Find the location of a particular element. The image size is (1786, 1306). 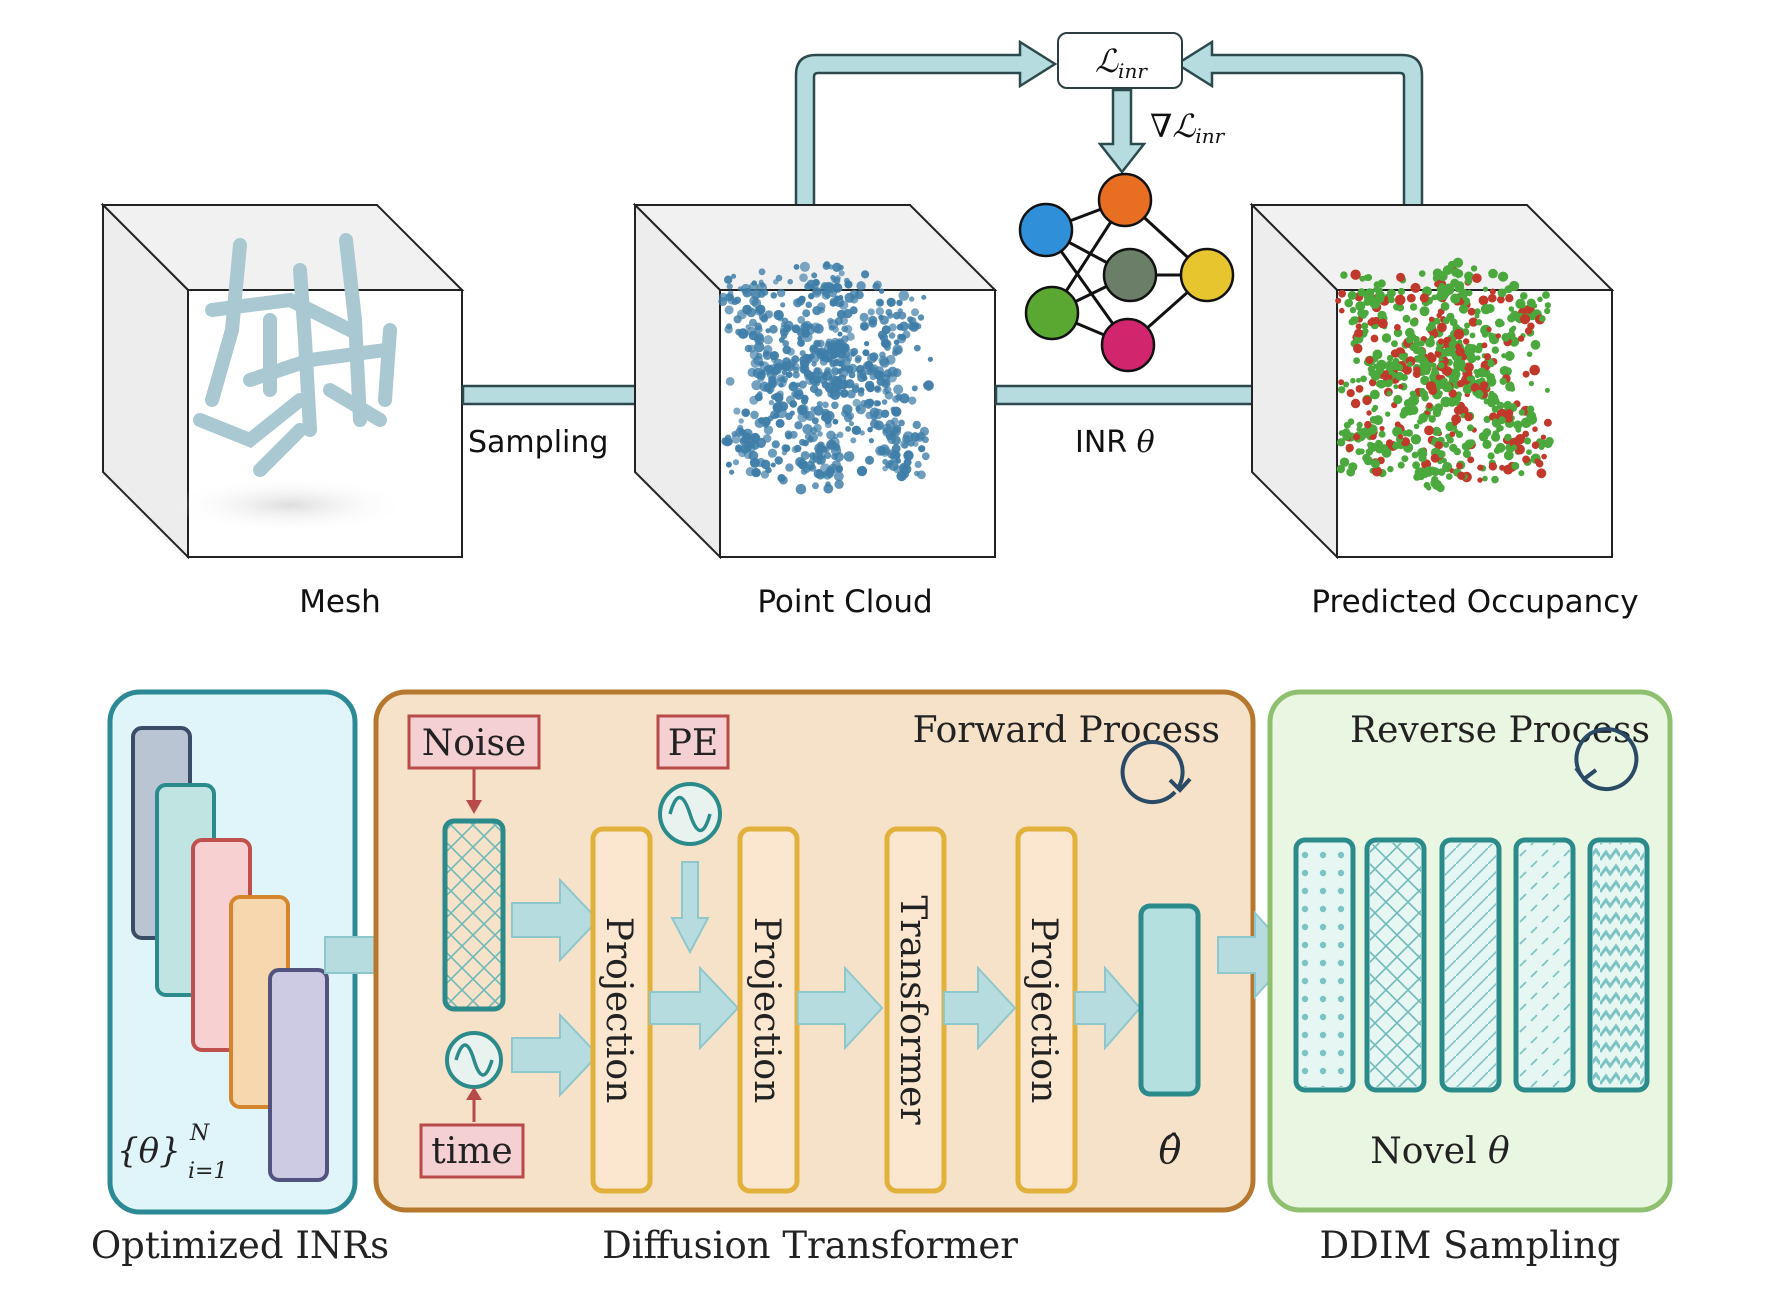

caption-ddim-sampling: DDIM Sampling is located at coordinates (1470, 1245).